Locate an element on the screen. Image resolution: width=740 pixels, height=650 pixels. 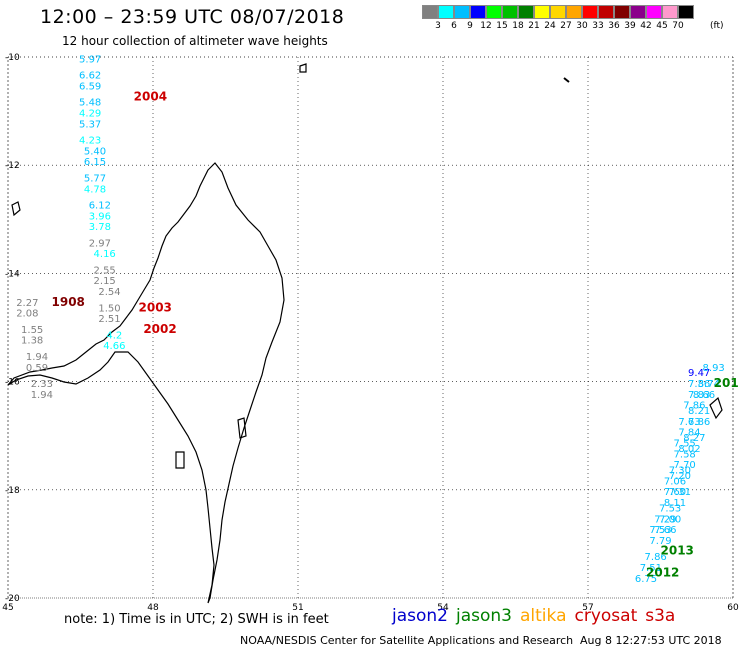
legend-swatches is located at coordinates (581, 12).